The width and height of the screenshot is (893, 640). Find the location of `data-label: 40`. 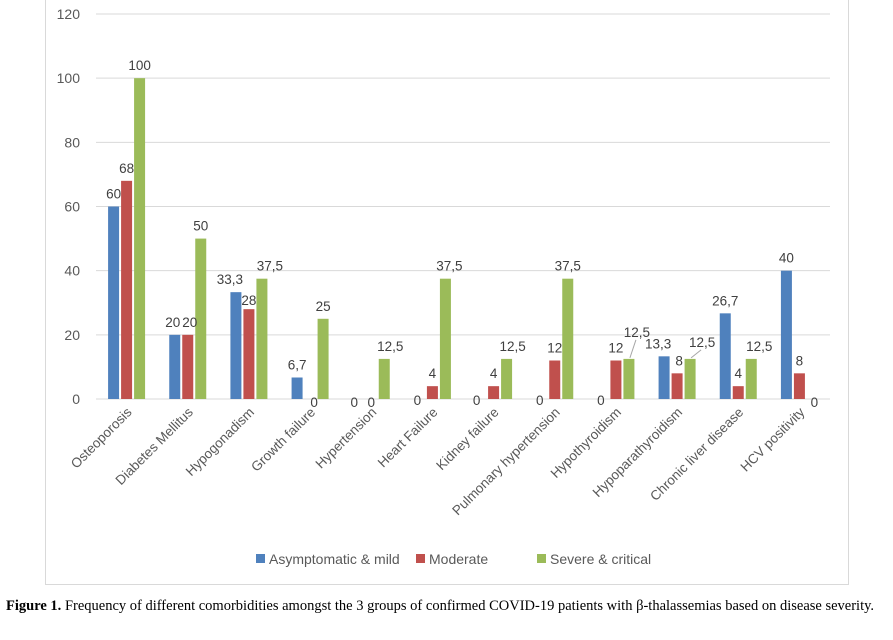

data-label: 40 is located at coordinates (786, 258).